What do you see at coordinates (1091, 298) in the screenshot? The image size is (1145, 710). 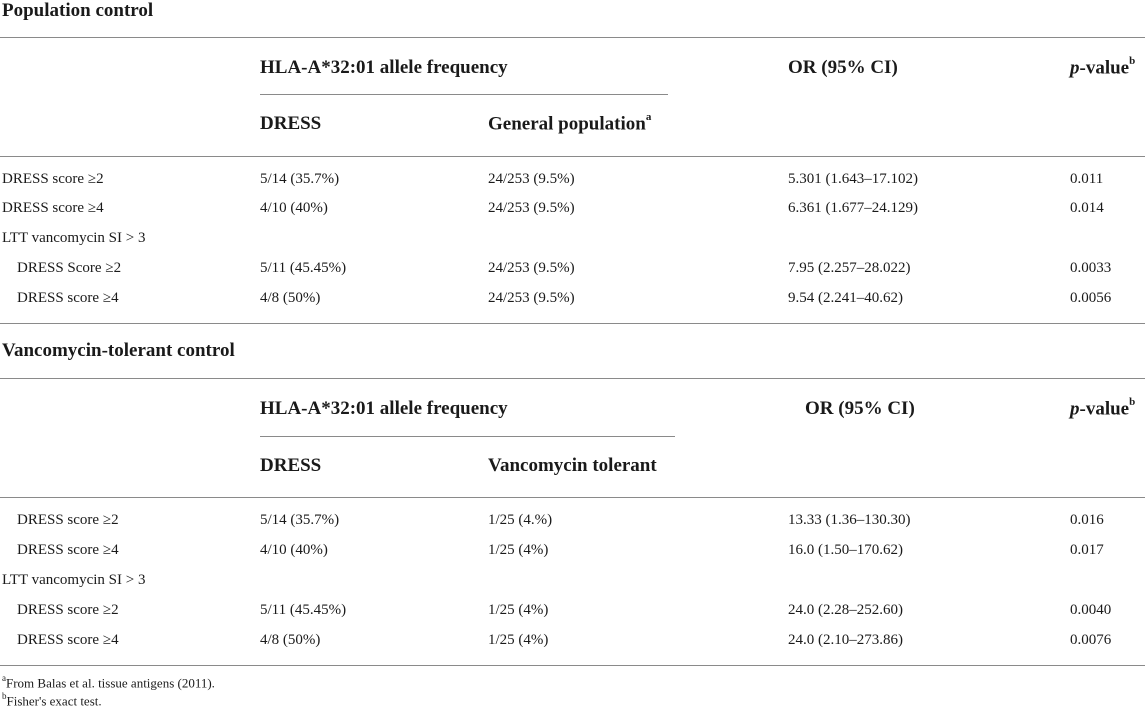 I see `table1-row5-p: 0.0056` at bounding box center [1091, 298].